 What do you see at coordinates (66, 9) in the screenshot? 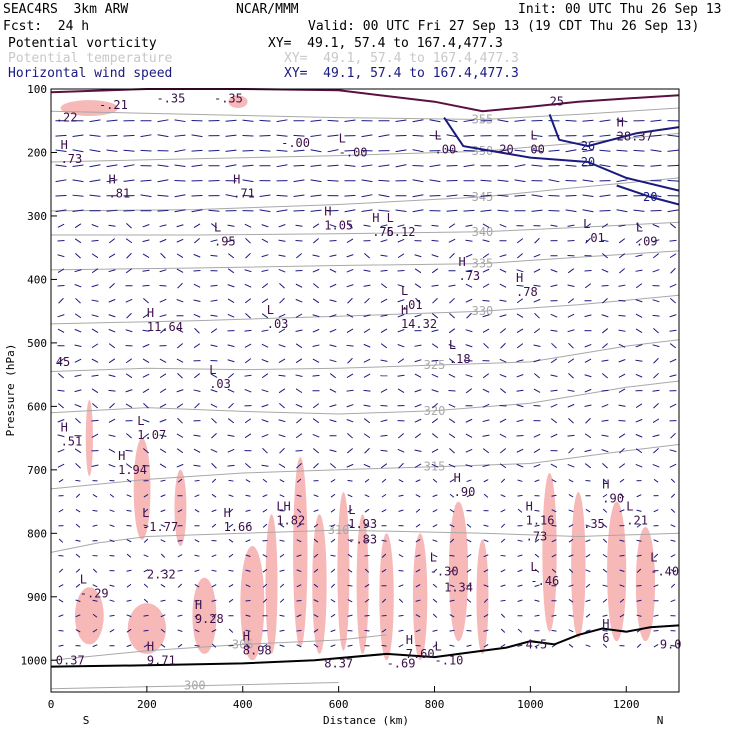
I see `model-name: SEAC4RS 3km ARW` at bounding box center [66, 9].